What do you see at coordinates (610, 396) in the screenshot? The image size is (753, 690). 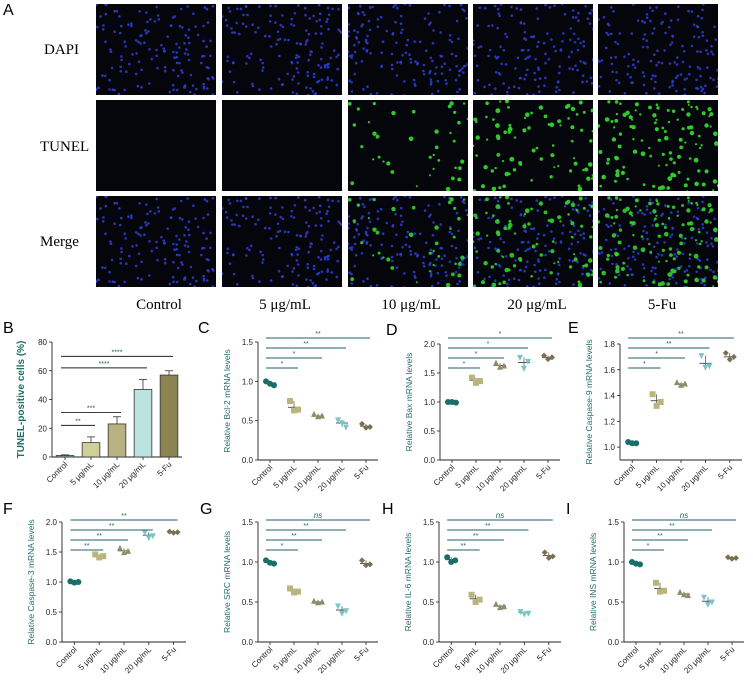 I see `y-tick-label: 1.4` at bounding box center [610, 396].